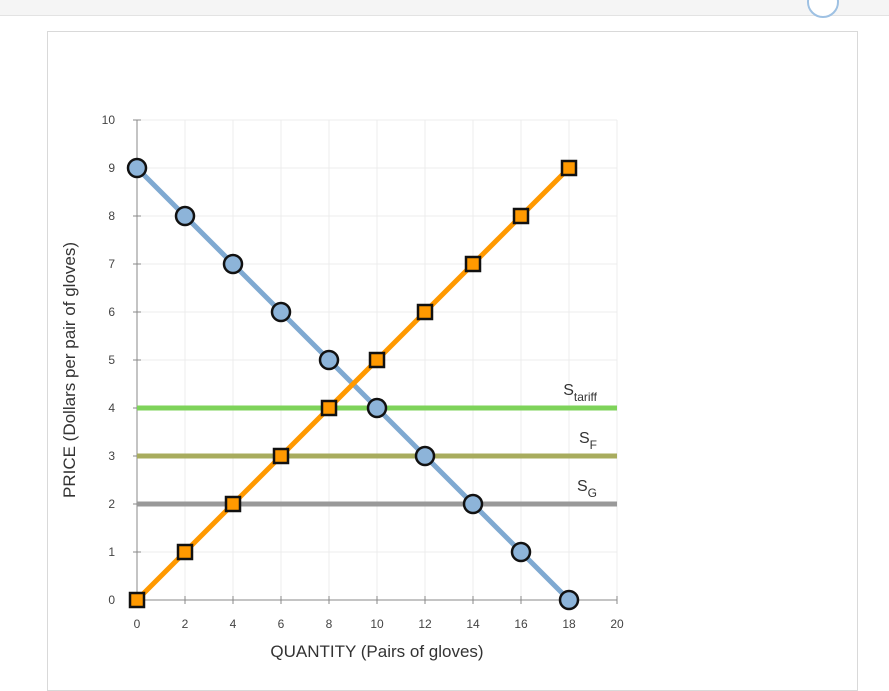 This screenshot has width=889, height=691. Describe the element at coordinates (588, 441) in the screenshot. I see `label-S_F: SF` at that location.